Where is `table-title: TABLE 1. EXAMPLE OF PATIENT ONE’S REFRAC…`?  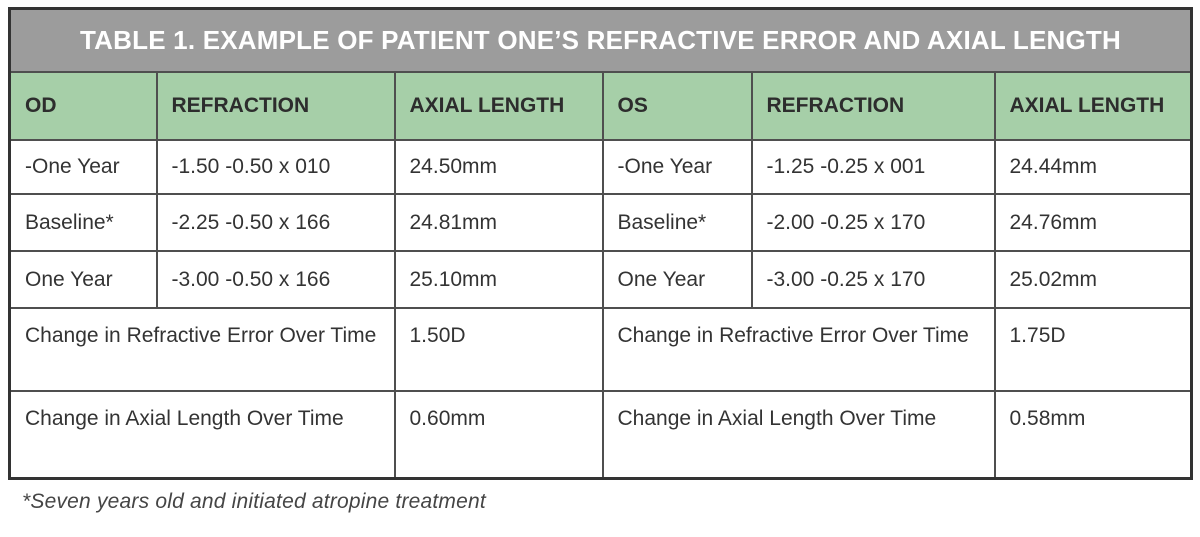
table-title: TABLE 1. EXAMPLE OF PATIENT ONE’S REFRAC… is located at coordinates (600, 40).